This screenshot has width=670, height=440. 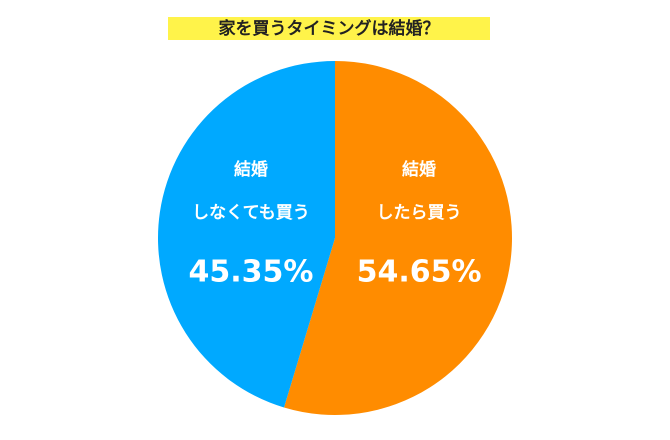 What do you see at coordinates (419, 272) in the screenshot?
I see `value-label: 54.65%` at bounding box center [419, 272].